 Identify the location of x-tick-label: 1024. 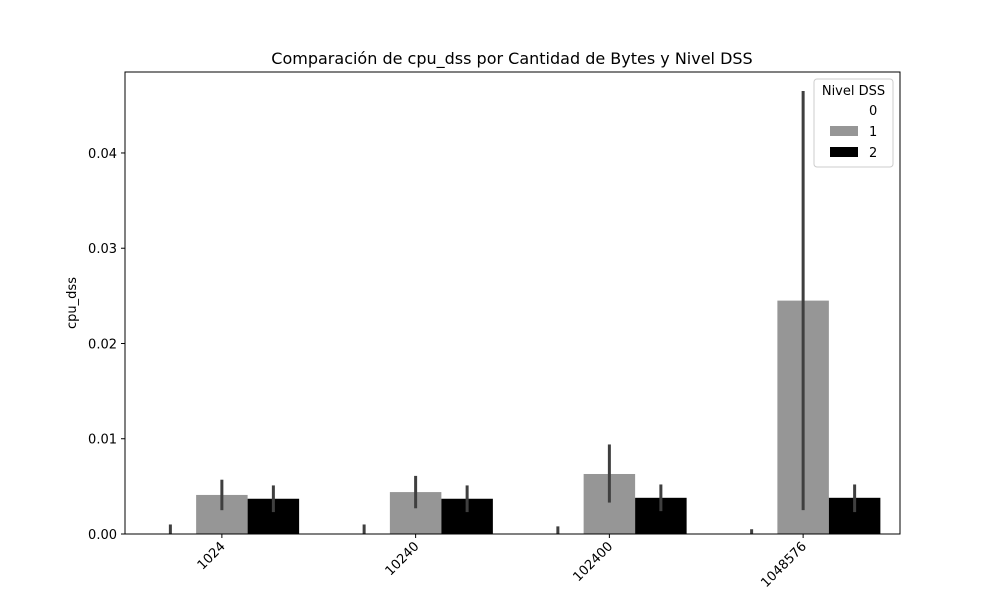
(212, 556).